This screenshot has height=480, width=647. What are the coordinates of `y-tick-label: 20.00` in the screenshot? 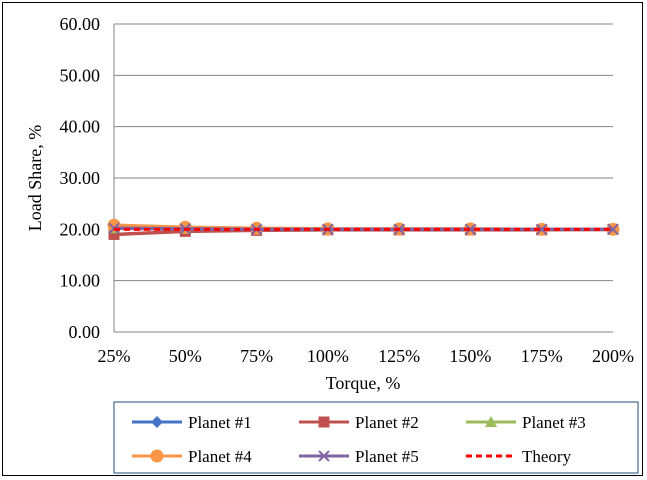 It's located at (80, 229).